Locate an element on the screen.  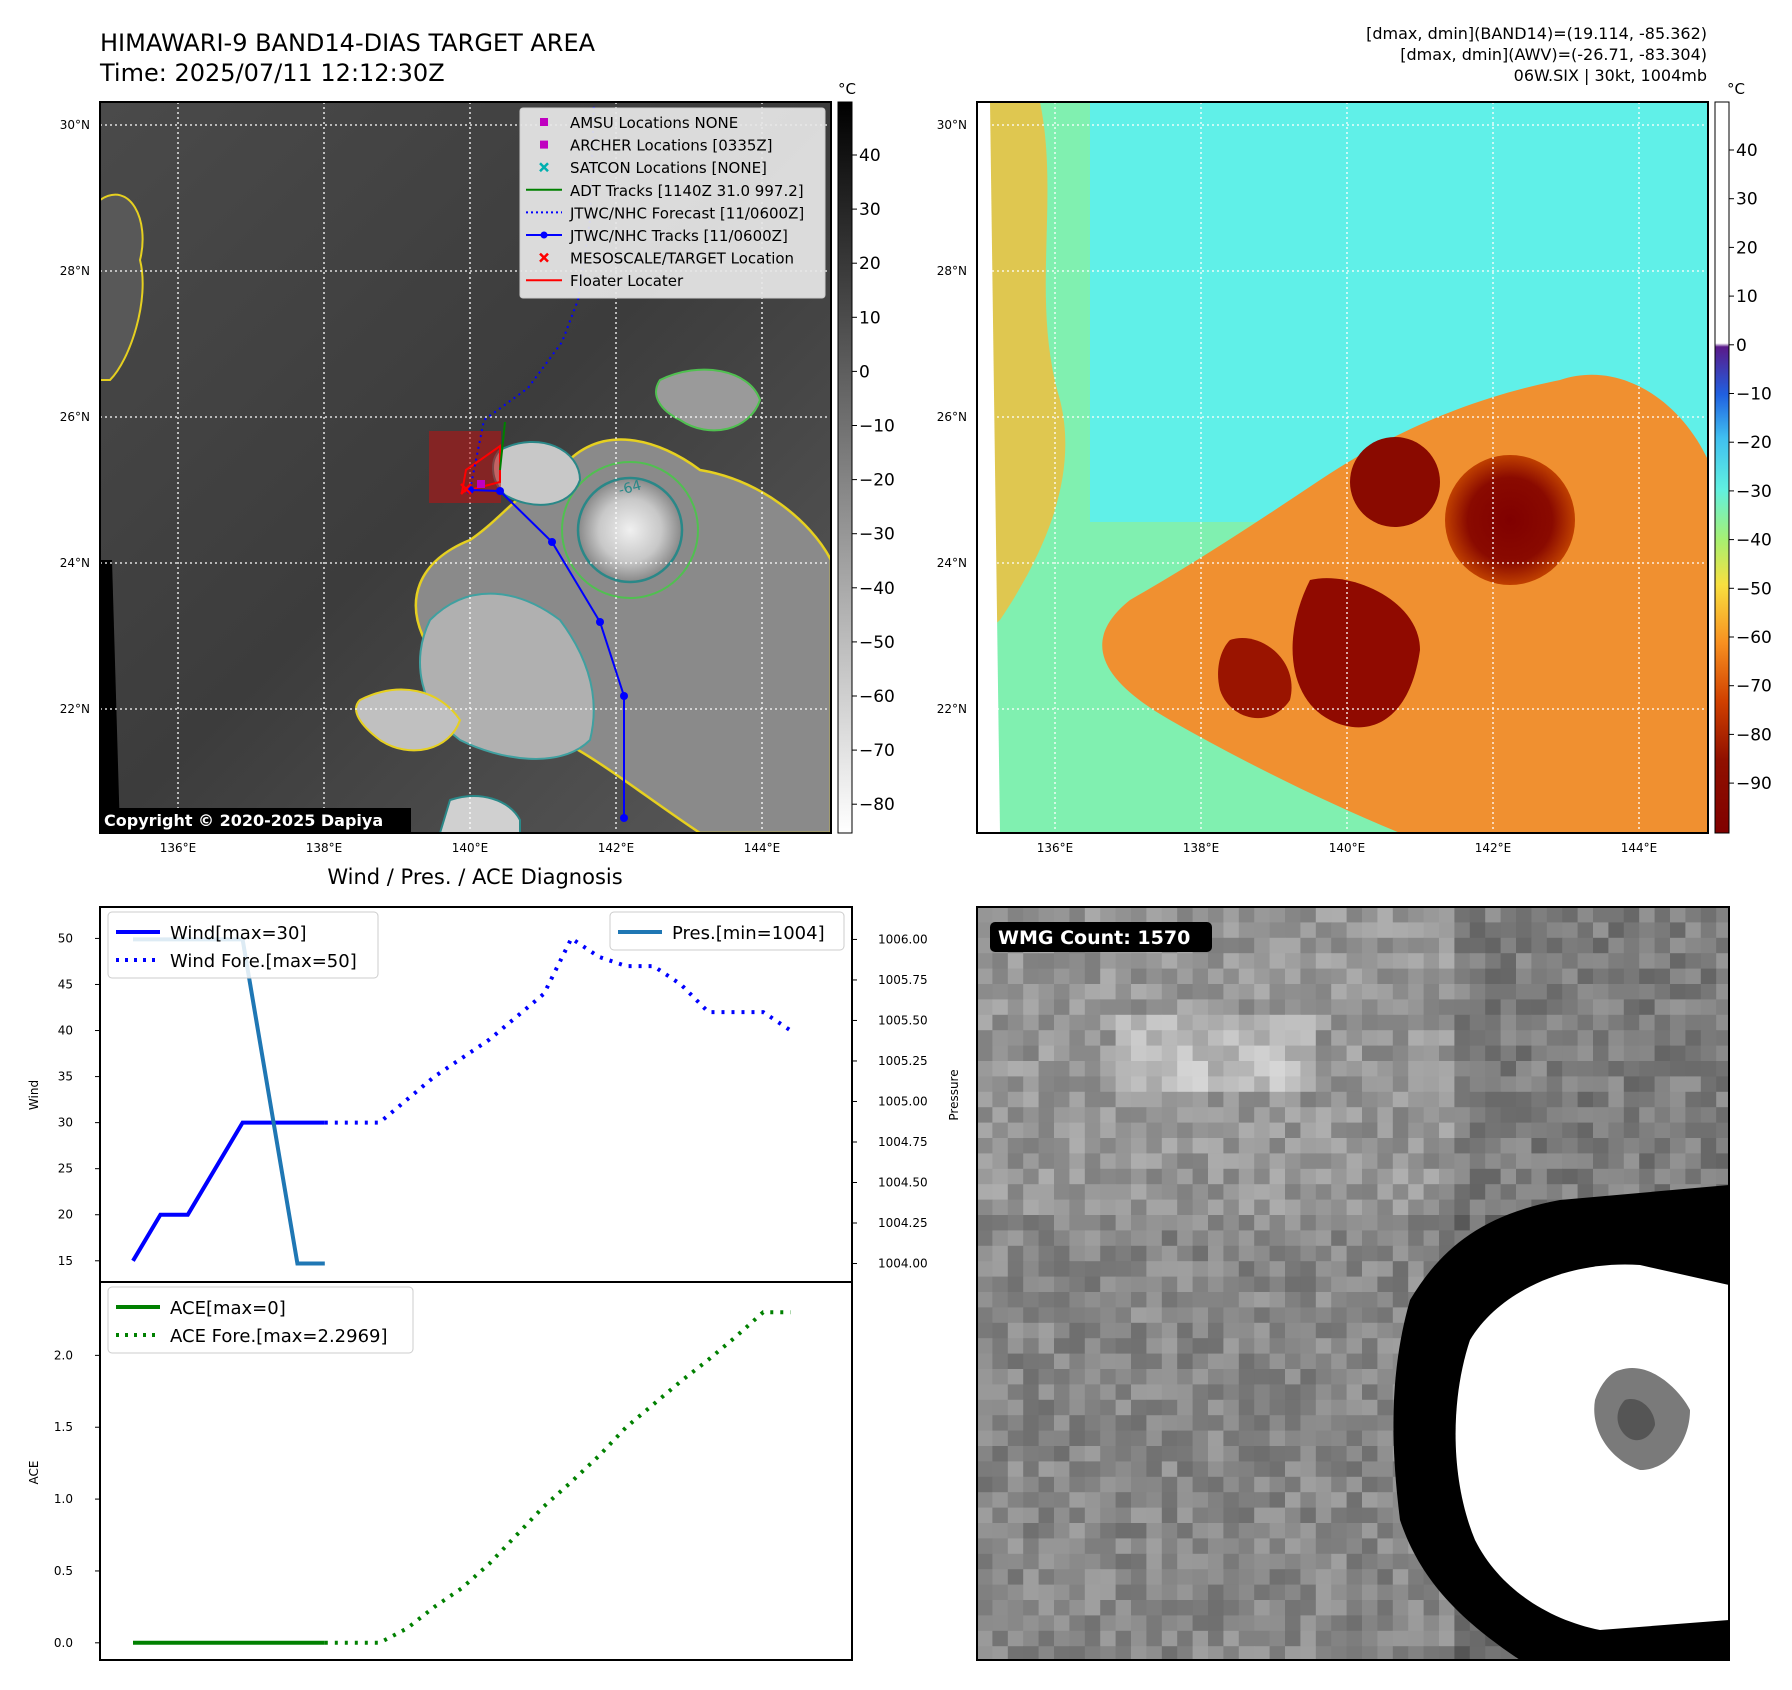
y2-tick-label: 1005.75 is located at coordinates (903, 980).